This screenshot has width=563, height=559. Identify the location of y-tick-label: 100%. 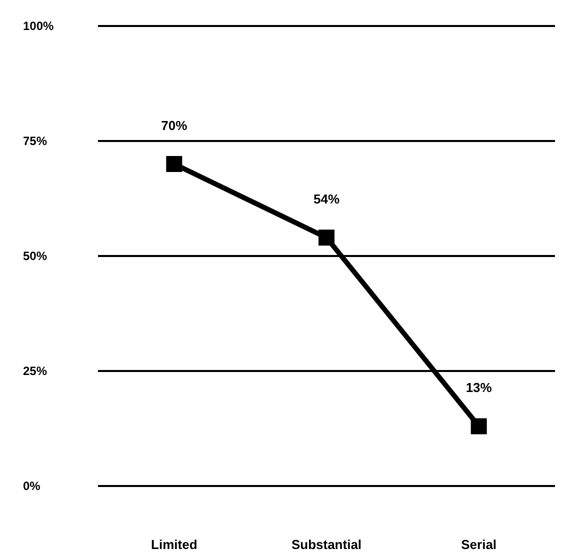
(38, 26).